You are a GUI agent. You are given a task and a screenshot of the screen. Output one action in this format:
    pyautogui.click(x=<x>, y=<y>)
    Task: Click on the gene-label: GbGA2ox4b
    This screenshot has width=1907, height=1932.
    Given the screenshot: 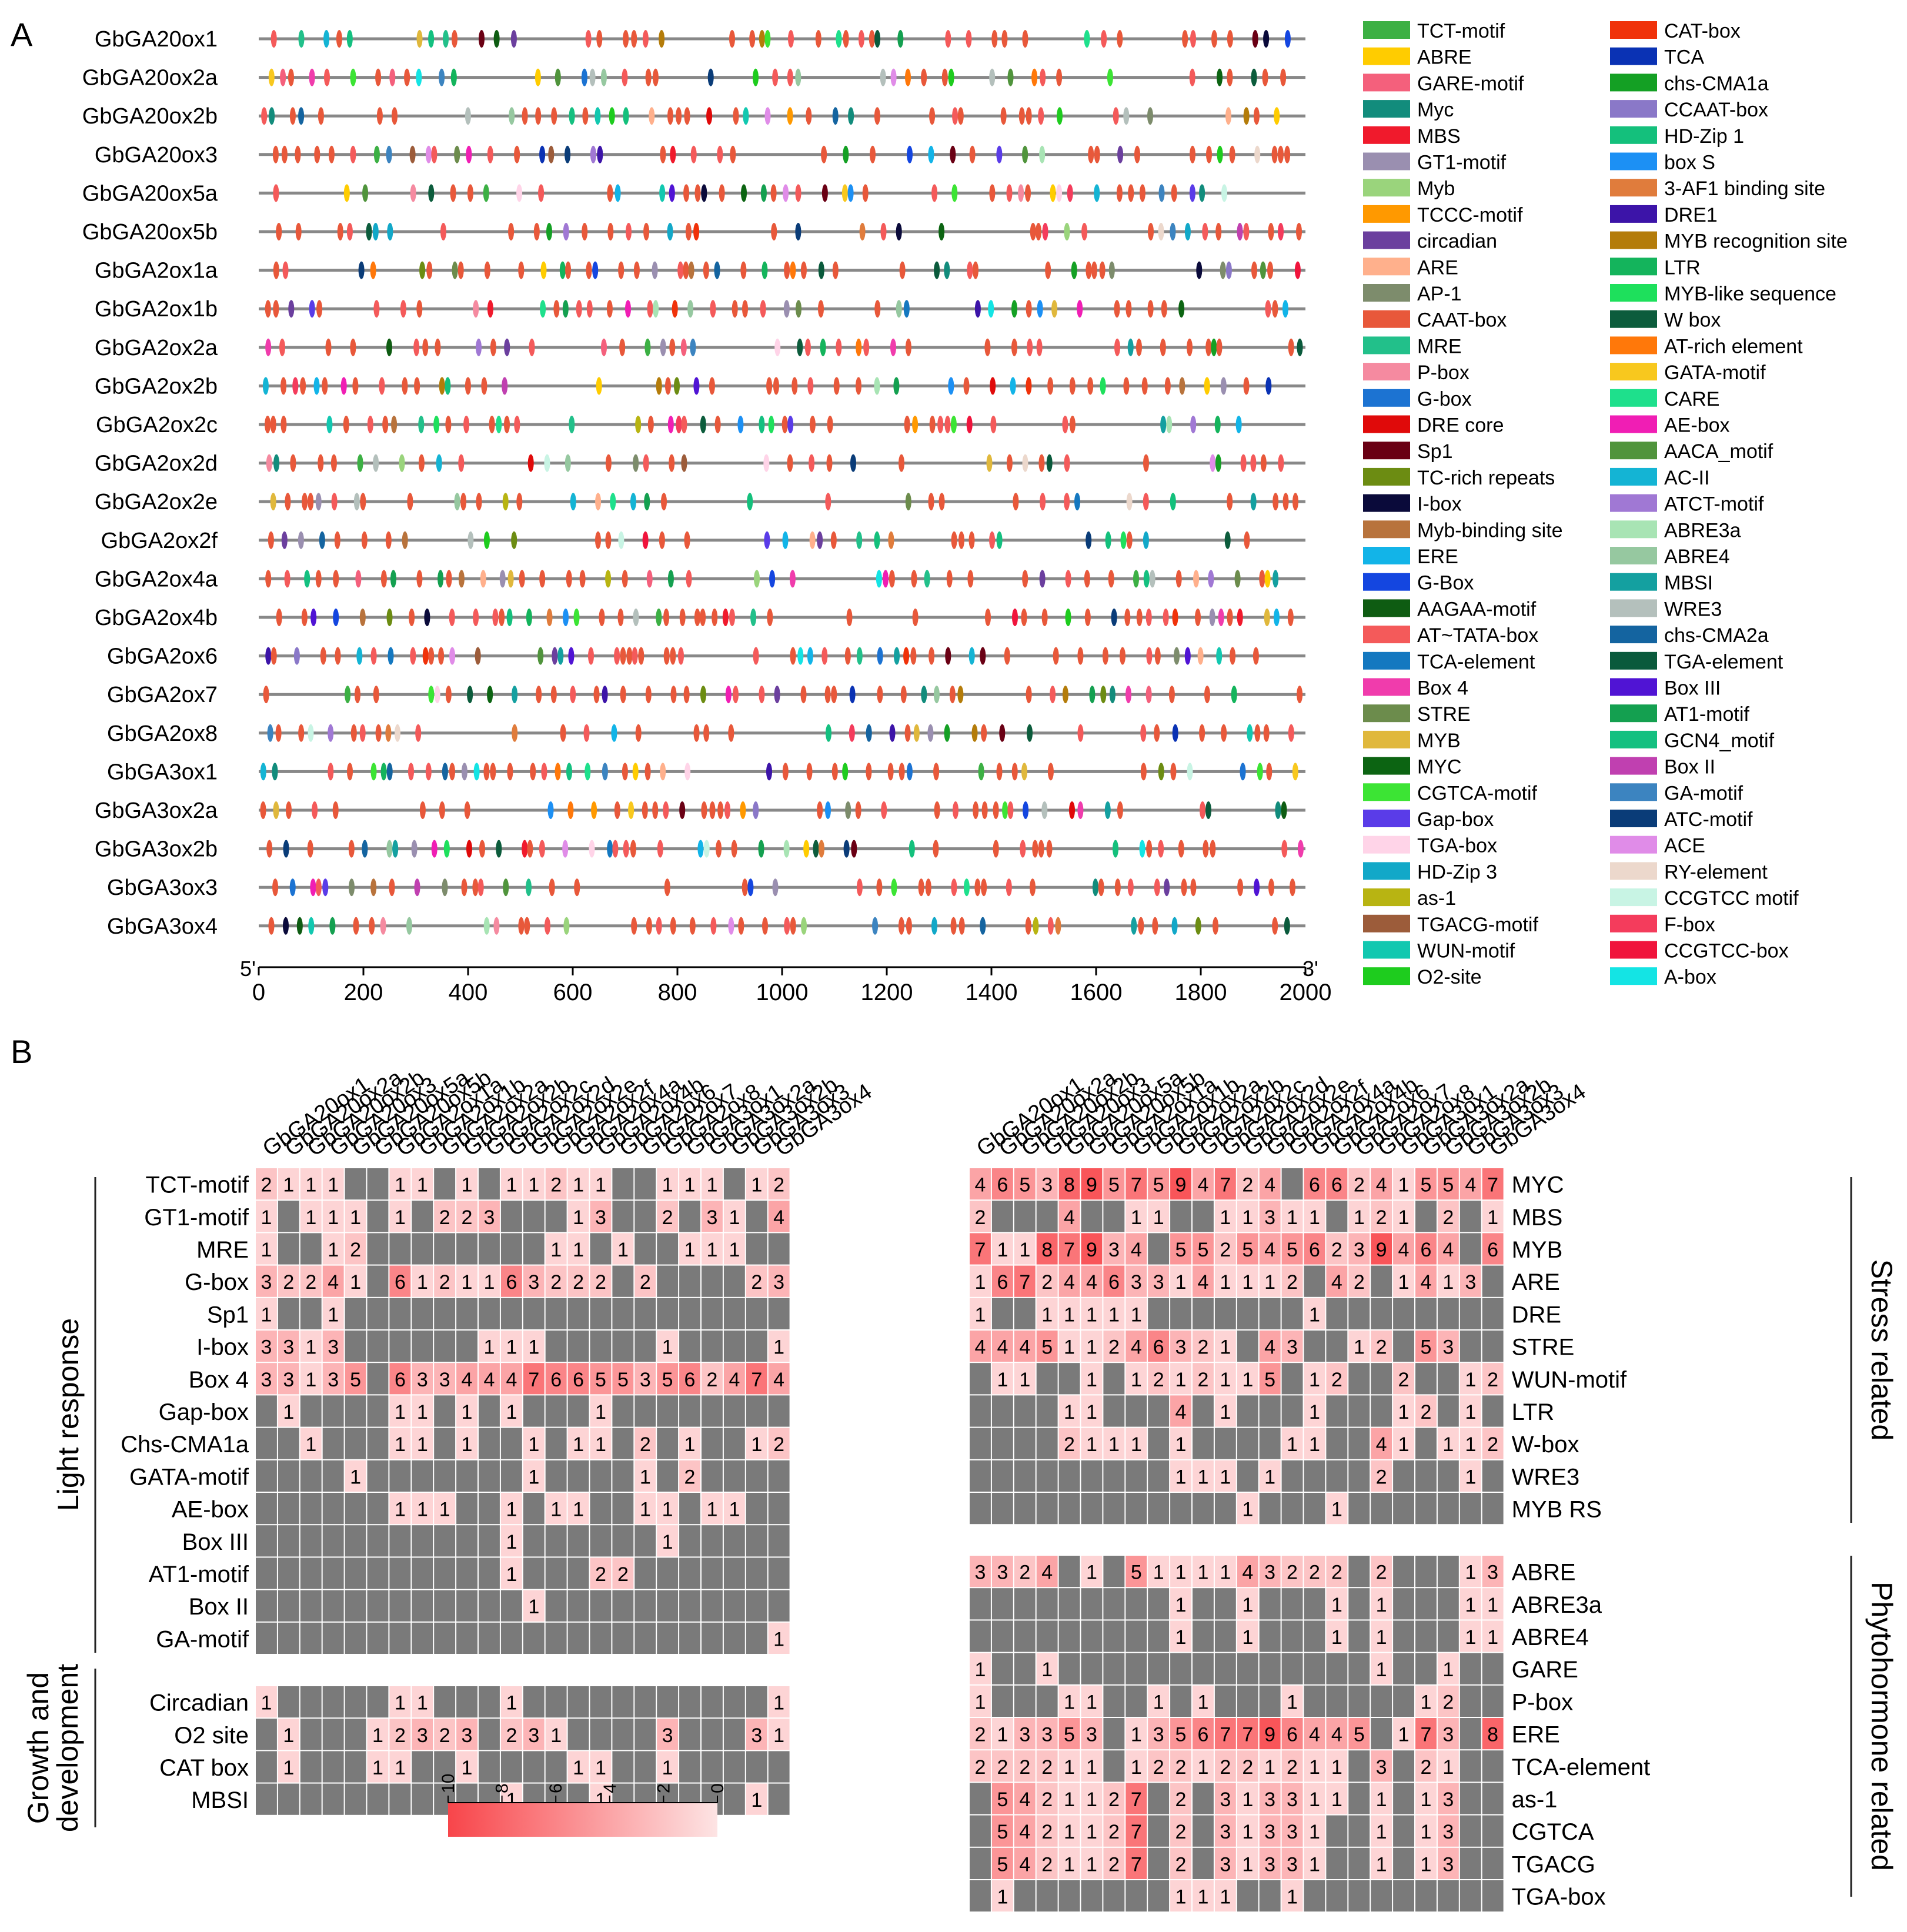 What is the action you would take?
    pyautogui.click(x=156, y=618)
    